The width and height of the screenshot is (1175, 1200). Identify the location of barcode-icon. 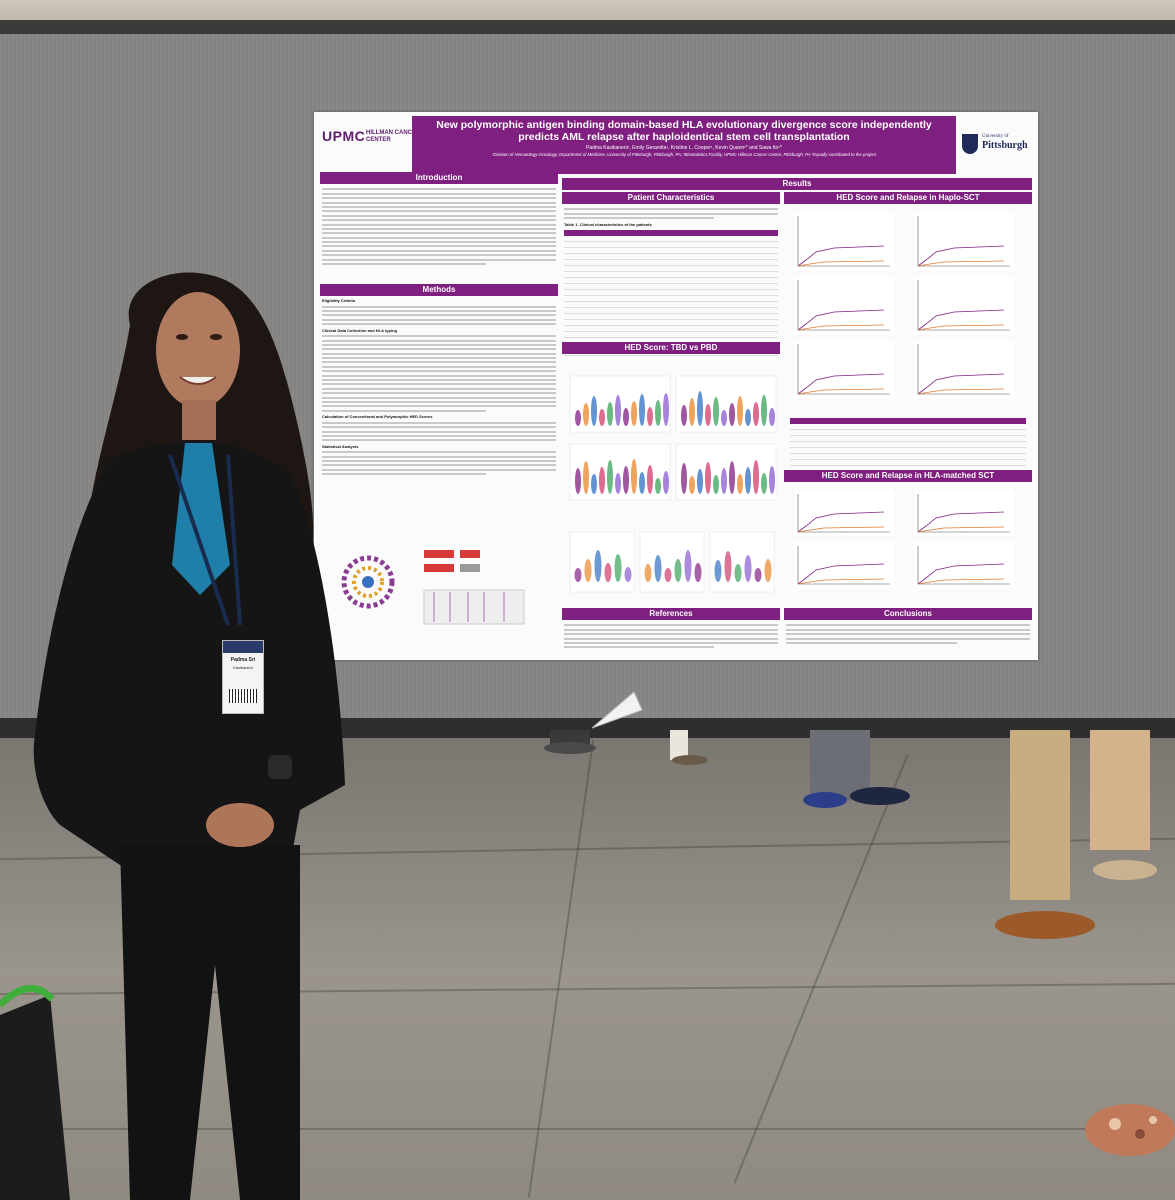
(243, 696).